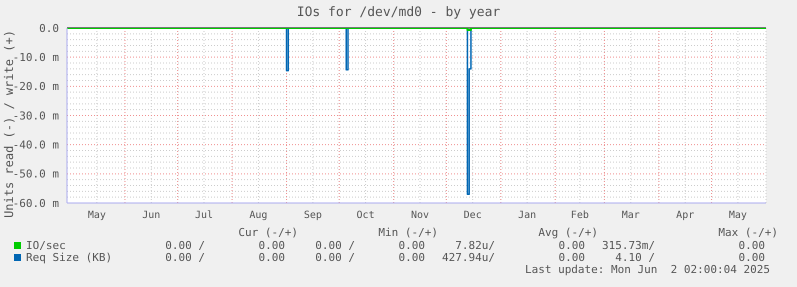 The width and height of the screenshot is (797, 287). I want to click on text: 315.73m/, so click(628, 245).